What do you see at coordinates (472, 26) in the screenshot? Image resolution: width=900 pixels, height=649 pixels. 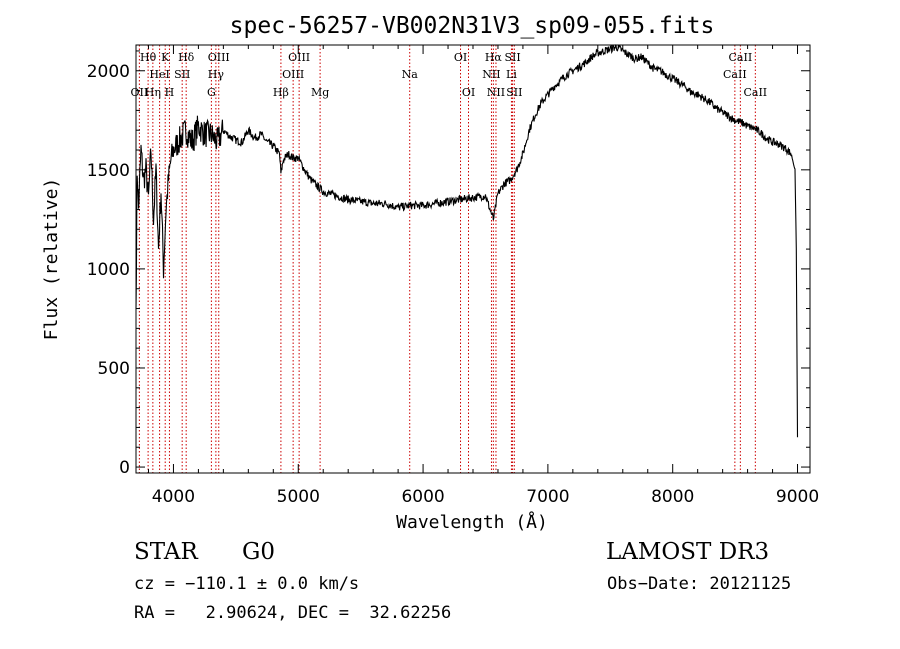 I see `chart-title: spec-56257-VB002N31V3_sp09-055.fits` at bounding box center [472, 26].